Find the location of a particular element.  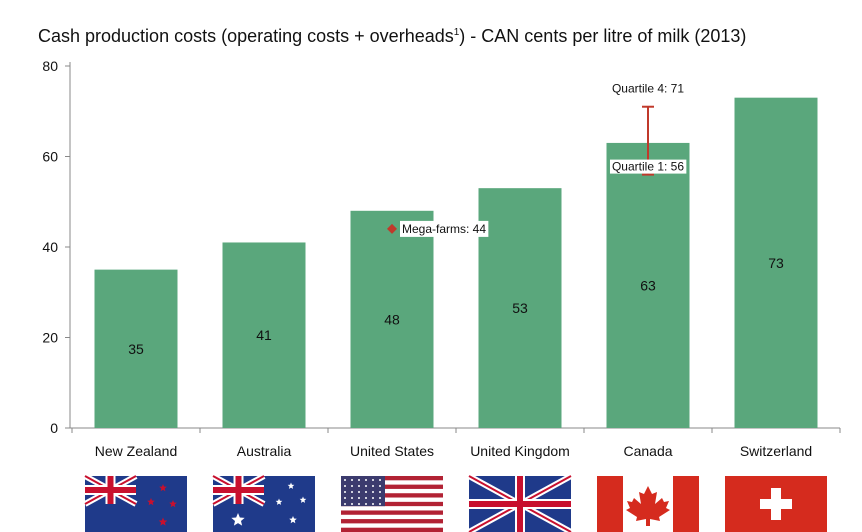

y-tick-label: 60 is located at coordinates (50, 157).